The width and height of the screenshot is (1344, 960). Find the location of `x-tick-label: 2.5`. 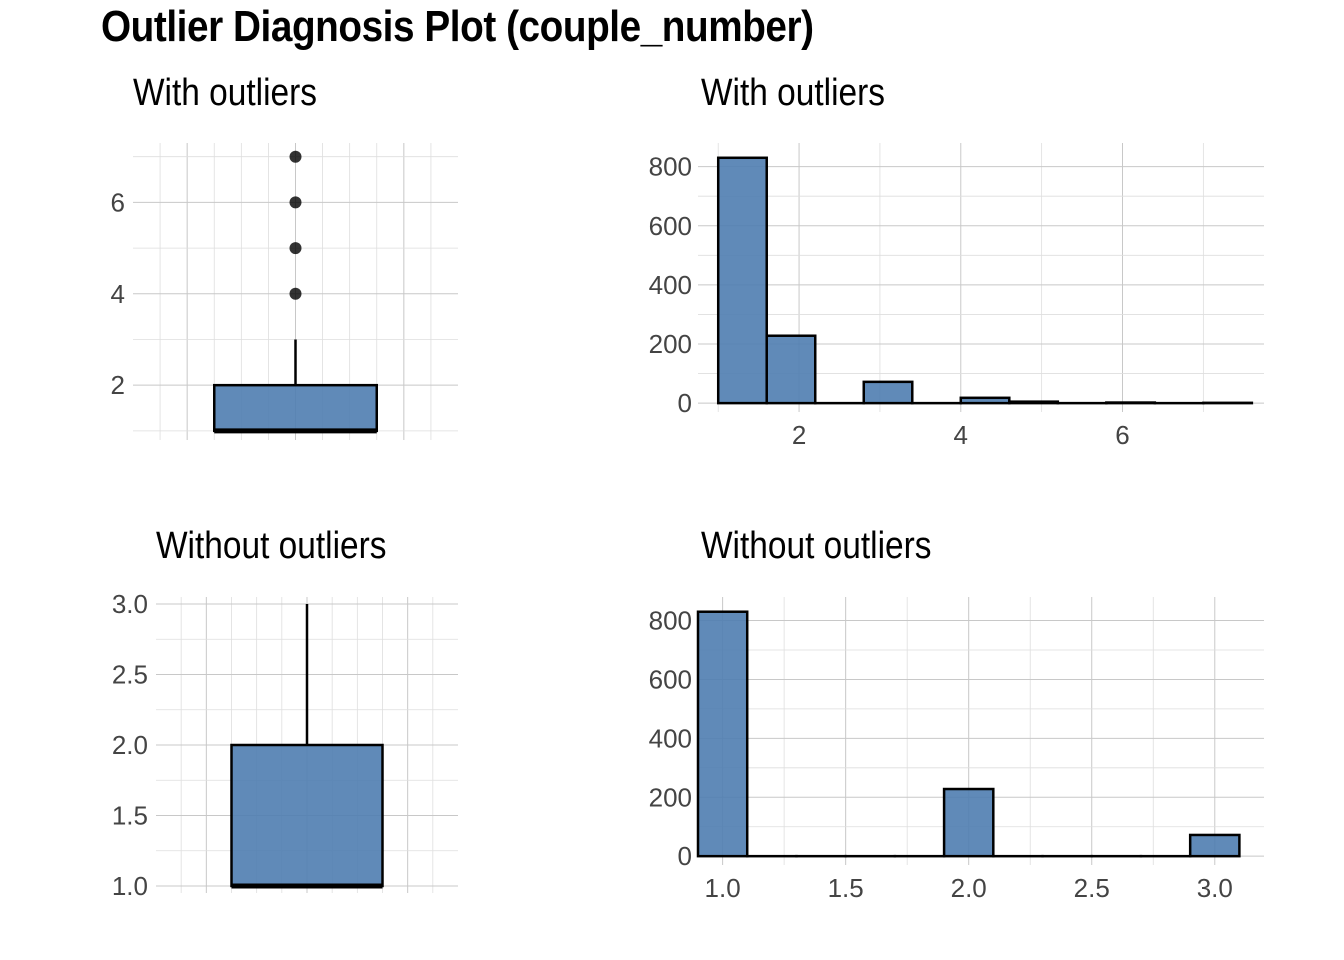

x-tick-label: 2.5 is located at coordinates (1092, 888).